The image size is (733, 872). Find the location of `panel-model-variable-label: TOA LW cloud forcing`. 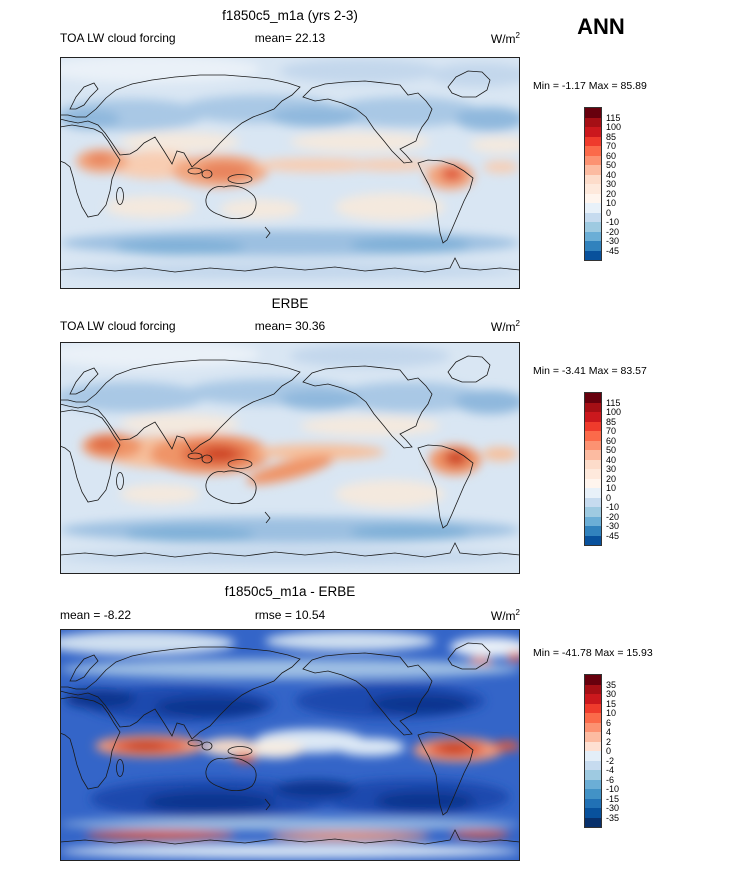

panel-model-variable-label: TOA LW cloud forcing is located at coordinates (118, 38).